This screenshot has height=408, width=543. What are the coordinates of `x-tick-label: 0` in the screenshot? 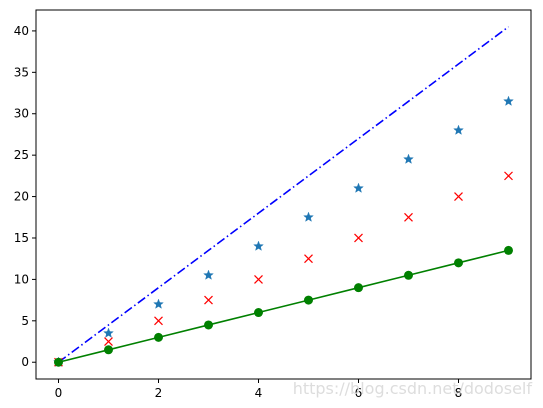 It's located at (59, 393).